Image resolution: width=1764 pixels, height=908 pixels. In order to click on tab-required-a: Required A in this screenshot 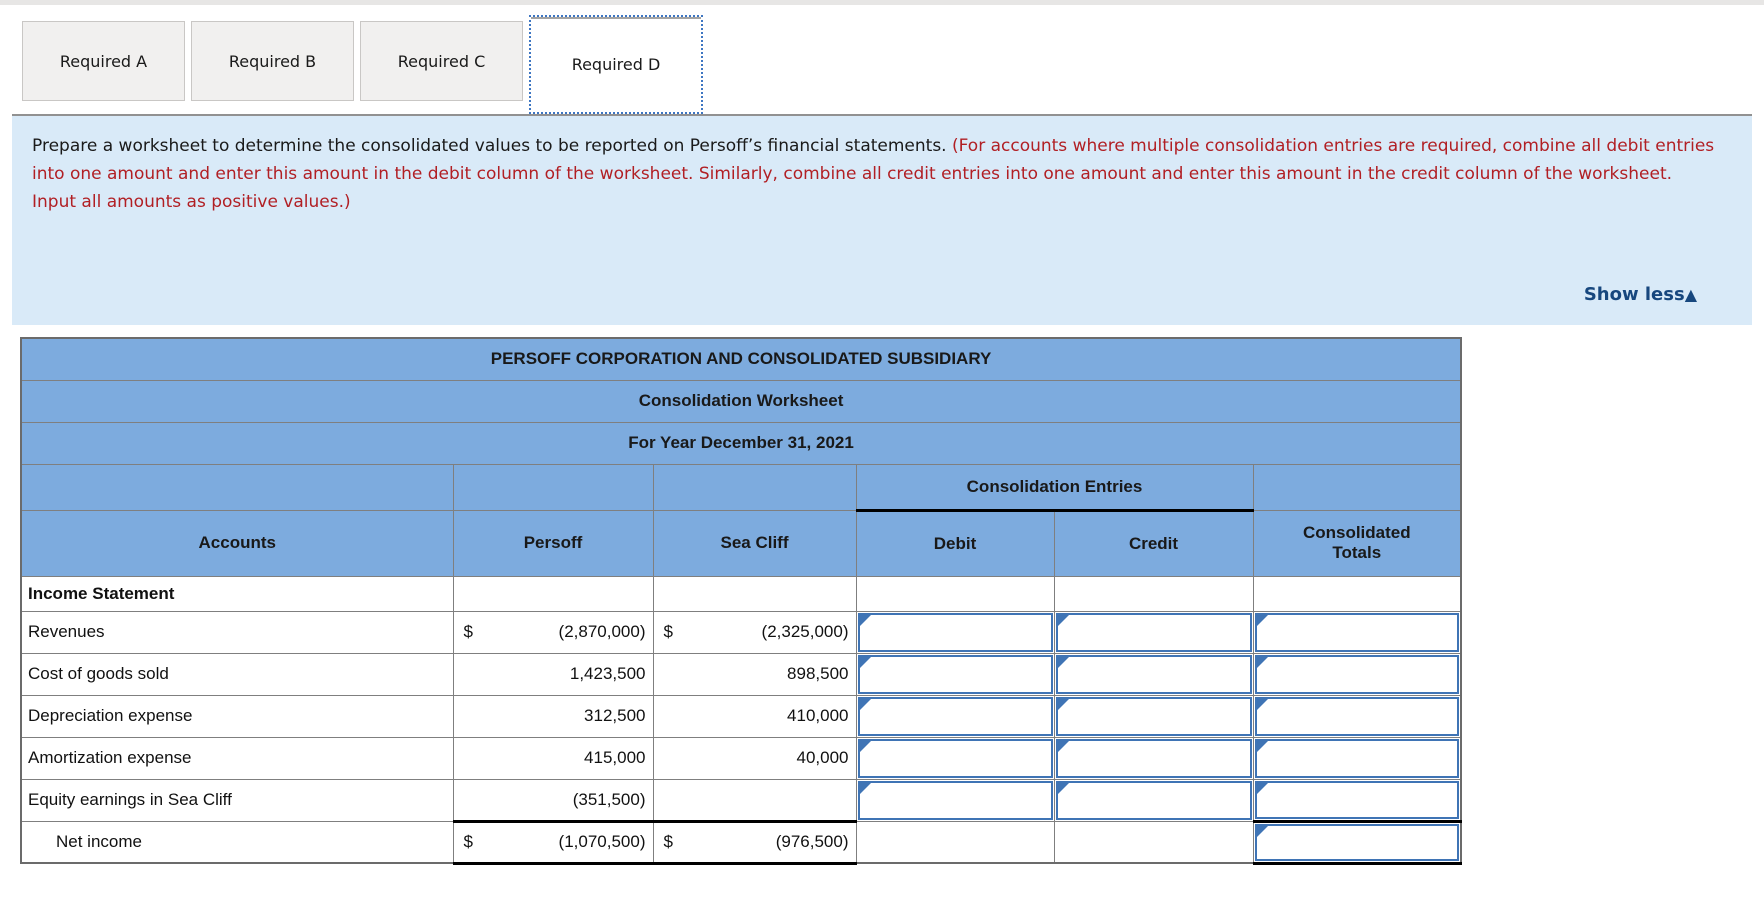, I will do `click(103, 61)`.